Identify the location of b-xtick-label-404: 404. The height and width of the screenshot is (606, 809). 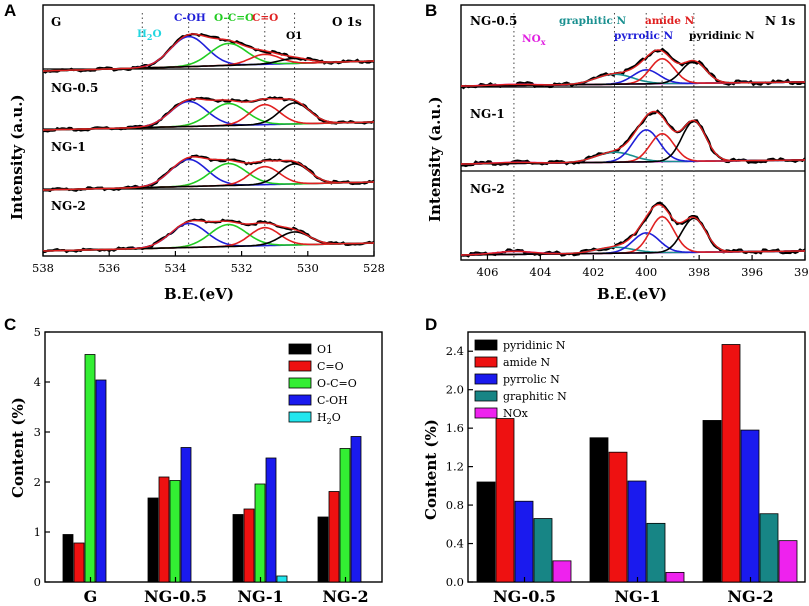
(540, 272).